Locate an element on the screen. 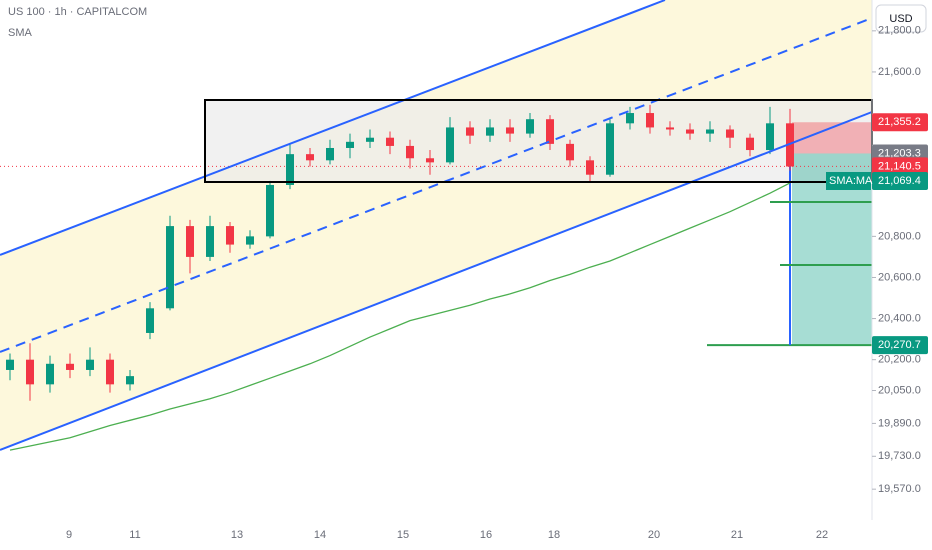  y-tick-label: 20,800.0 is located at coordinates (899, 236).